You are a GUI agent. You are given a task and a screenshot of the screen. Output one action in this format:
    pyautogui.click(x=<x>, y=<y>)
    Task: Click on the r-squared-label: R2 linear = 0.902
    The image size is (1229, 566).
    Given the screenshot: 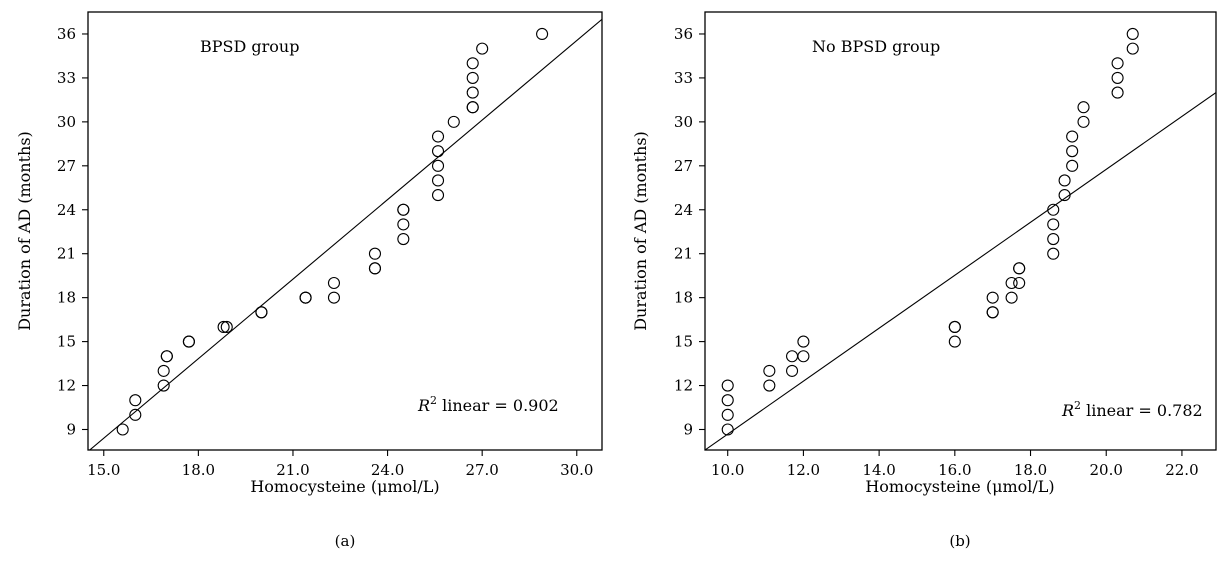 What is the action you would take?
    pyautogui.click(x=488, y=404)
    